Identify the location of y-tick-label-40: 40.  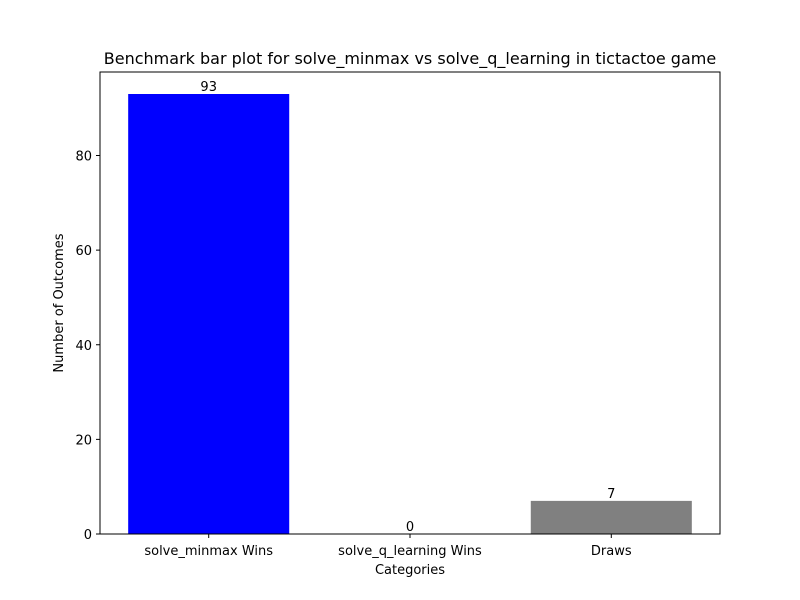
(83, 346).